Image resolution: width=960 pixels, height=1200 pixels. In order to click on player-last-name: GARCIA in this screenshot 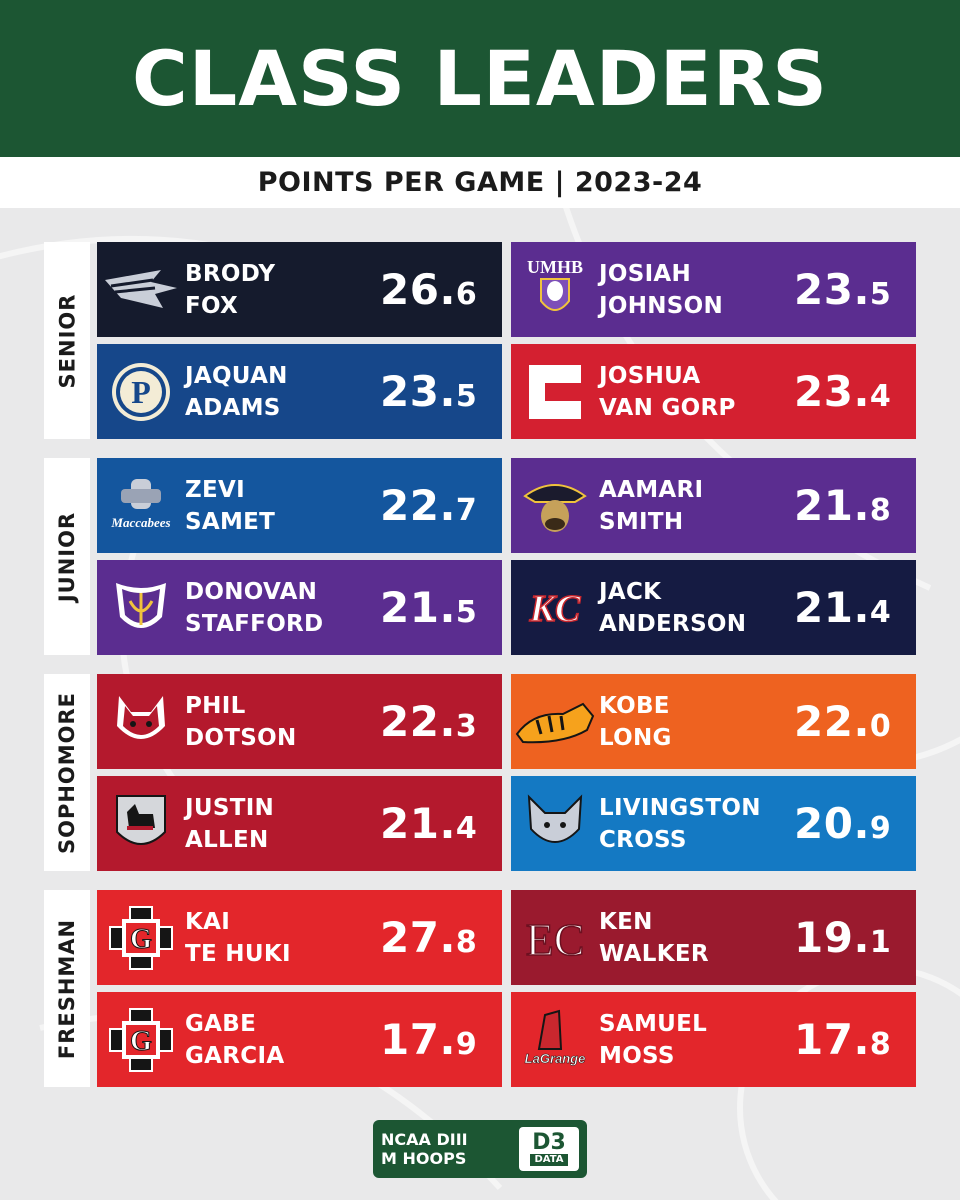, I will do `click(235, 1055)`.